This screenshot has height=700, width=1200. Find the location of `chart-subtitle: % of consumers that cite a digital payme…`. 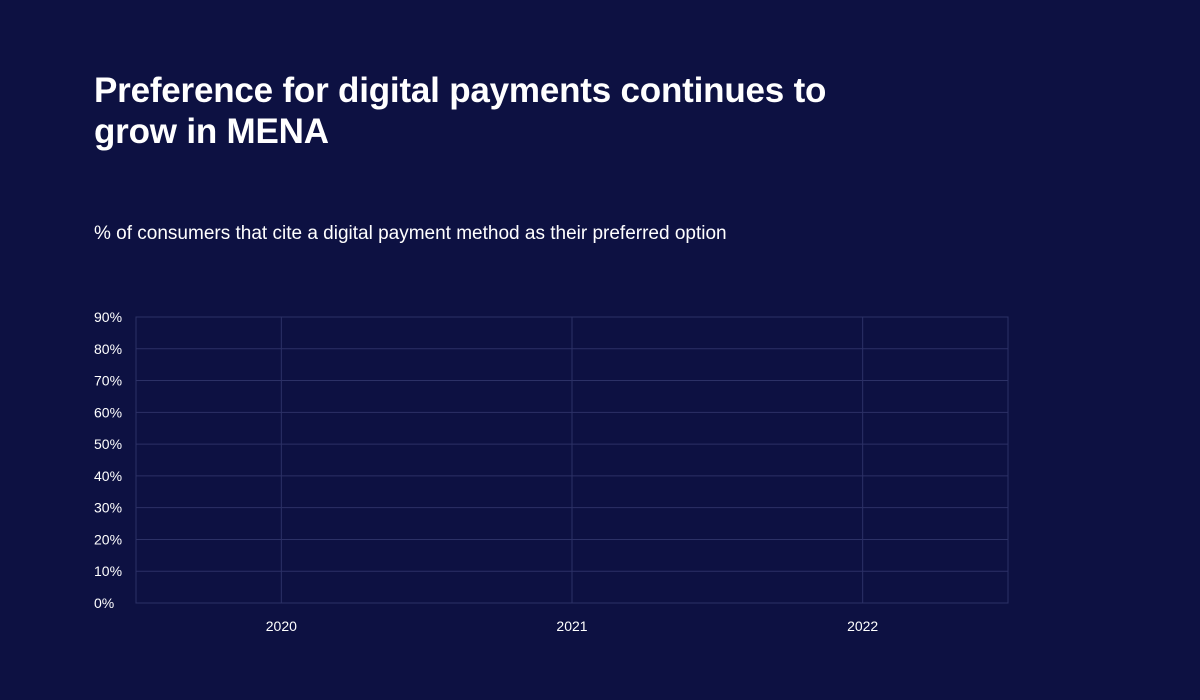

chart-subtitle: % of consumers that cite a digital payme… is located at coordinates (410, 233).